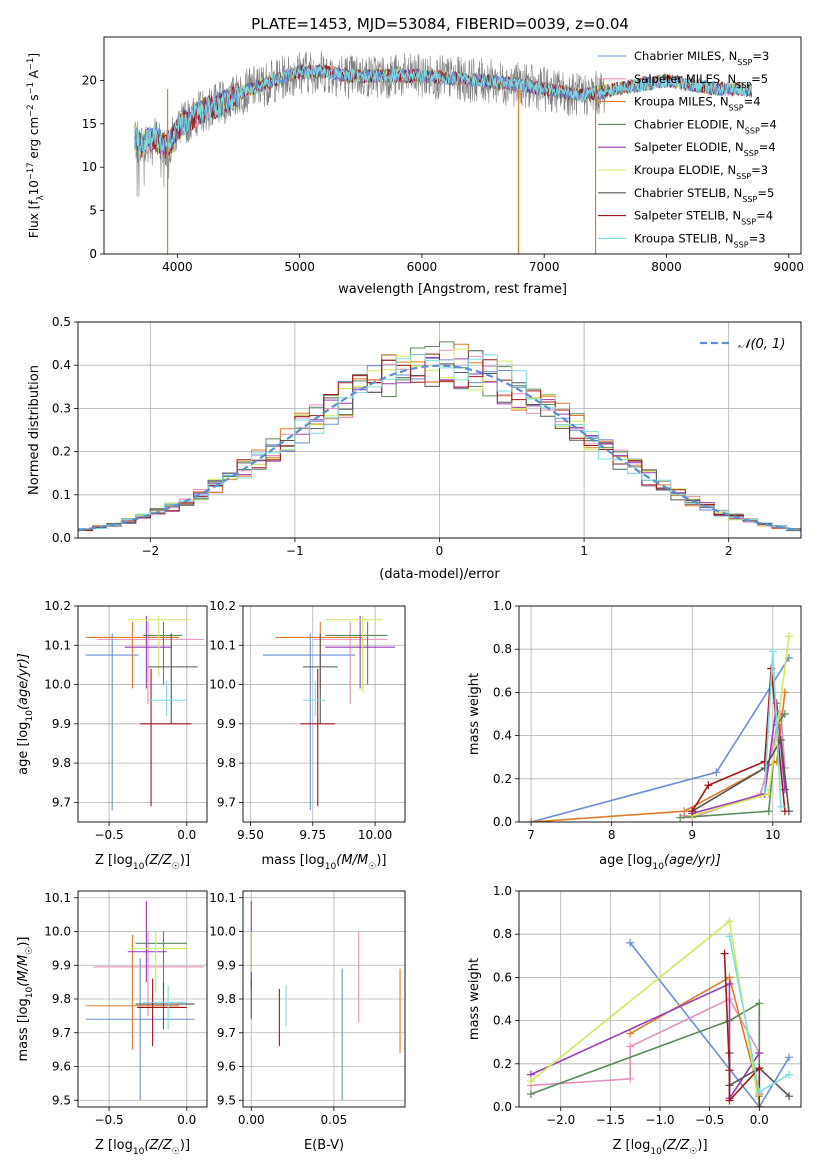  What do you see at coordinates (61, 495) in the screenshot?
I see `y-tick-label: 0.1` at bounding box center [61, 495].